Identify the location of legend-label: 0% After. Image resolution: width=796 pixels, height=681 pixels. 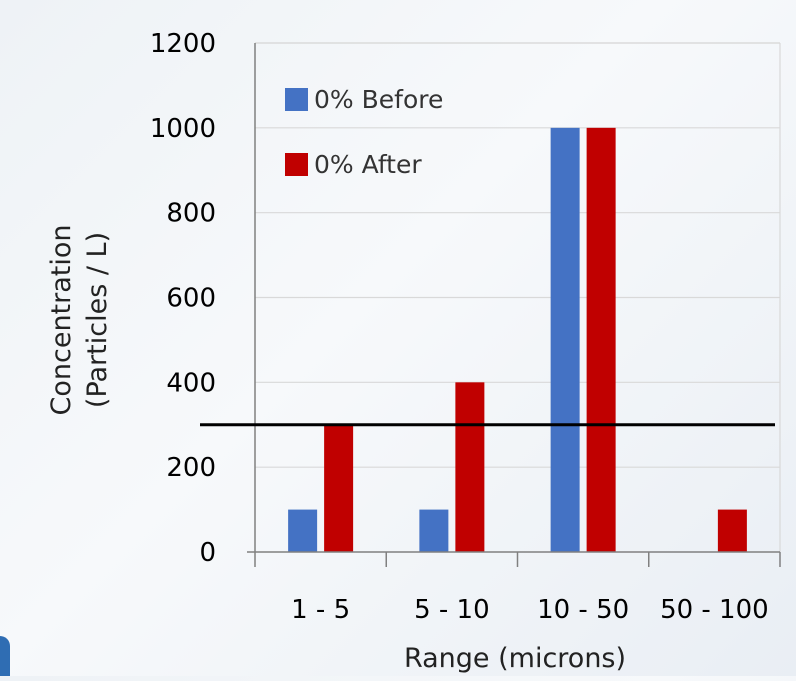
(368, 164).